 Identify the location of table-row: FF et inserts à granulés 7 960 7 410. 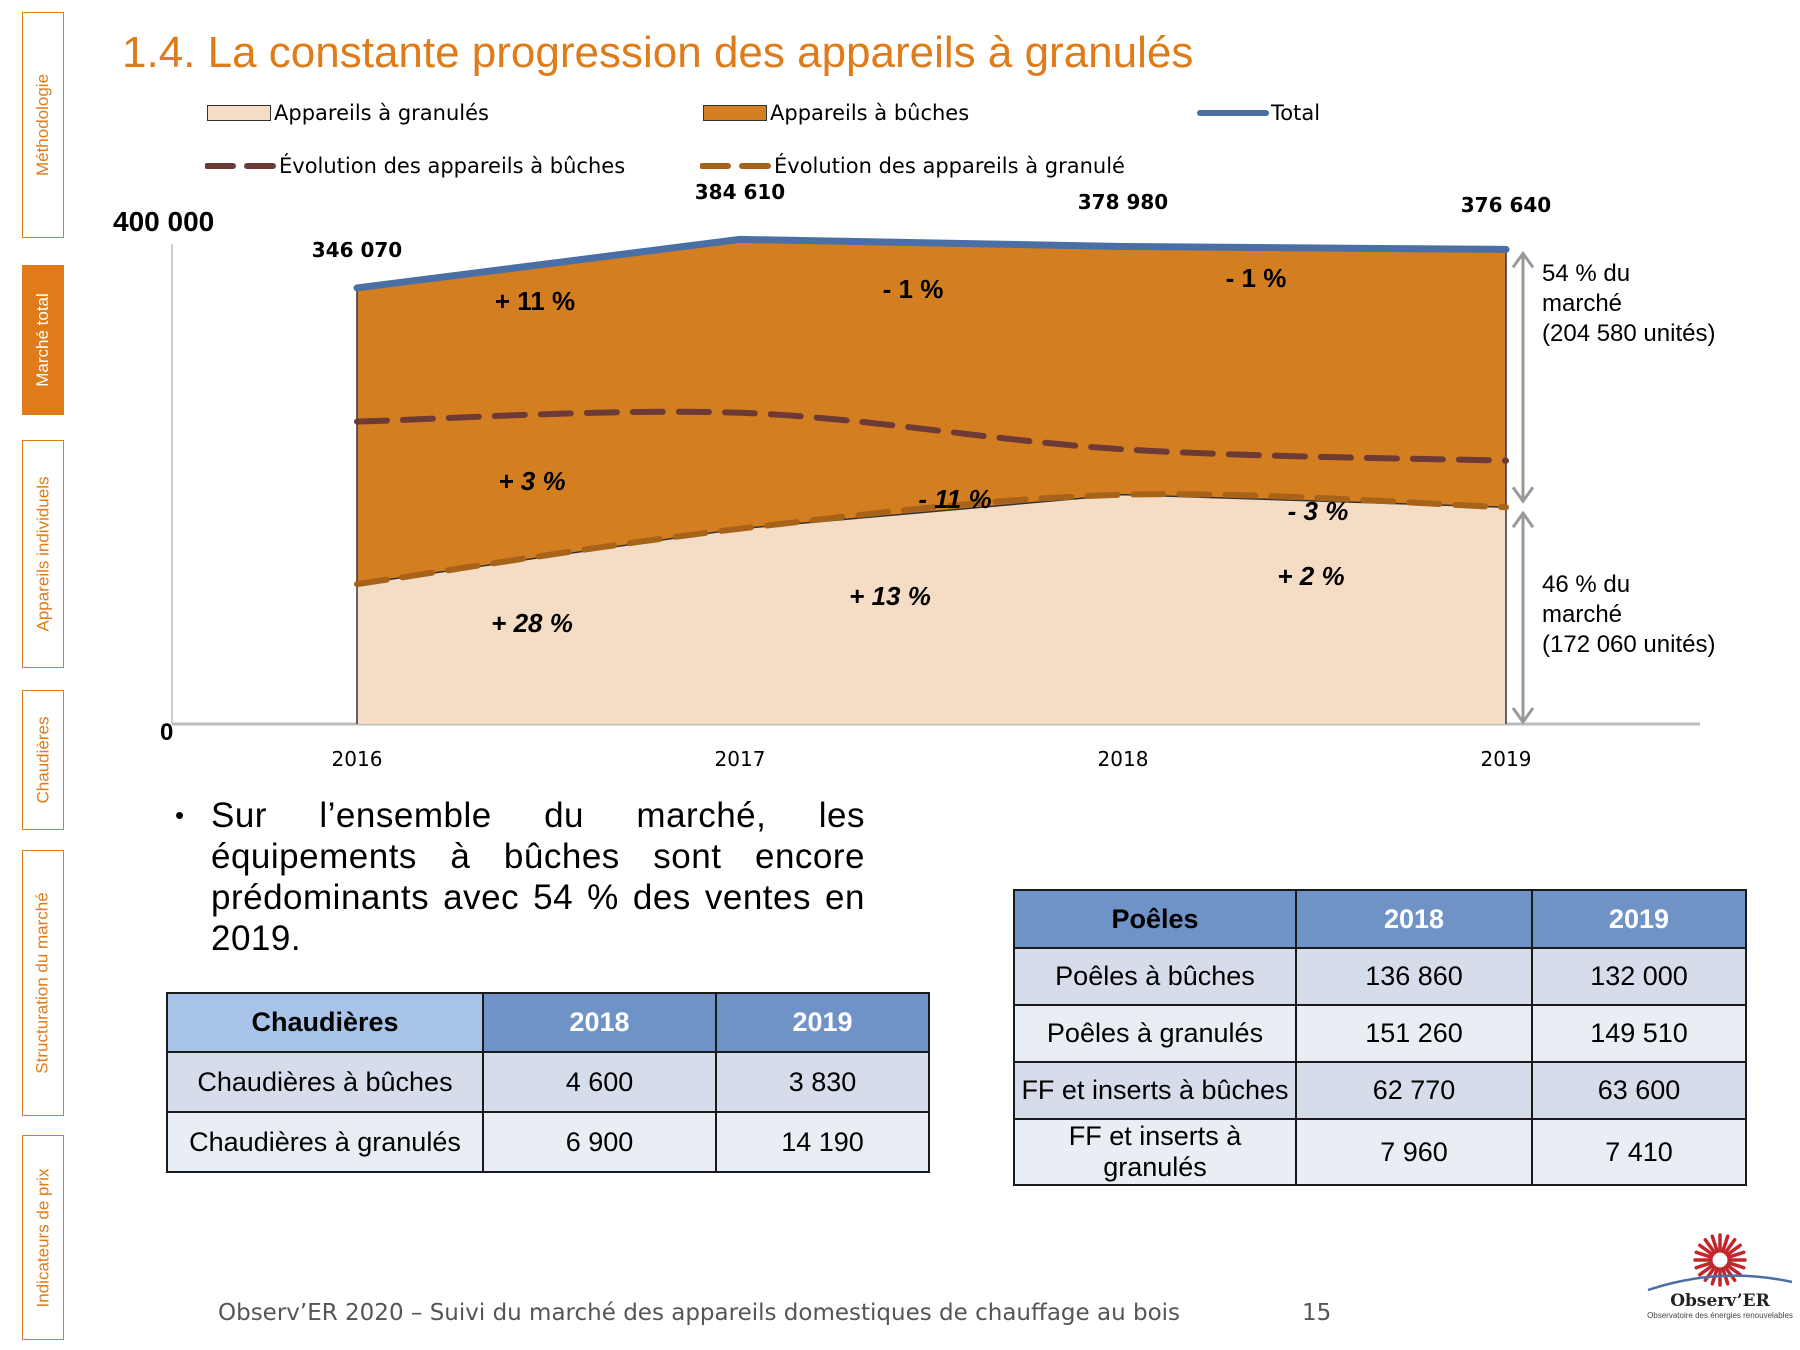
(1380, 1152).